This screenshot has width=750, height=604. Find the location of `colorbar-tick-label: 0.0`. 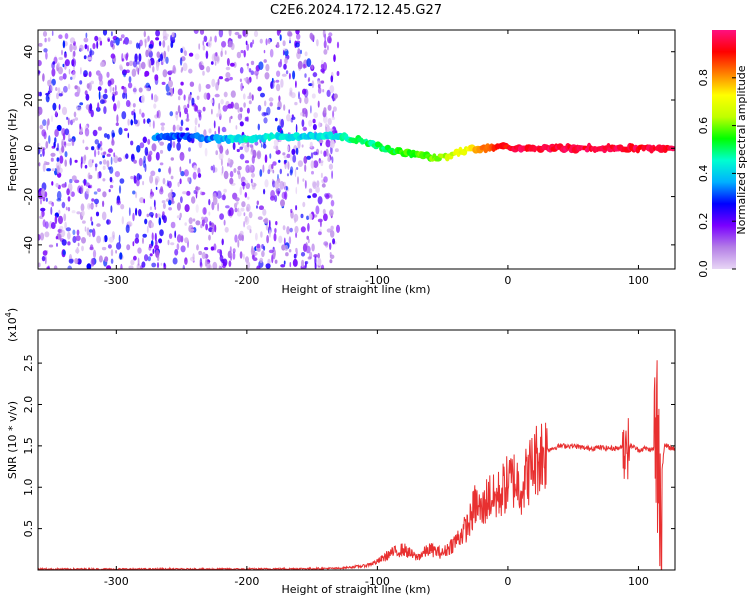

colorbar-tick-label: 0.0 is located at coordinates (703, 269).